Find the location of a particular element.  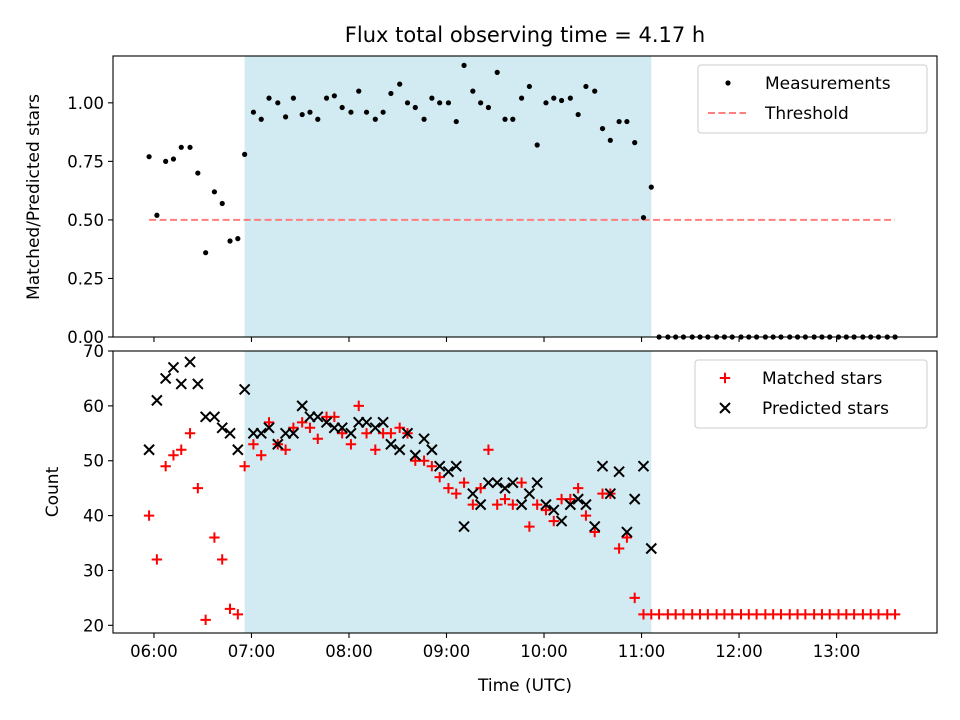

y-tick-label: 0.25 is located at coordinates (85, 278).